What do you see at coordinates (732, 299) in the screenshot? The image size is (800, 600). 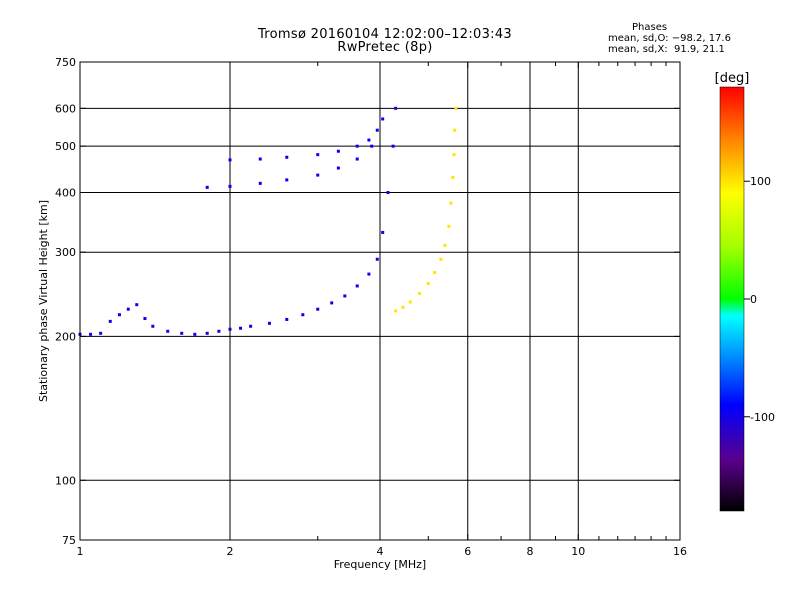 I see `colorbar` at bounding box center [732, 299].